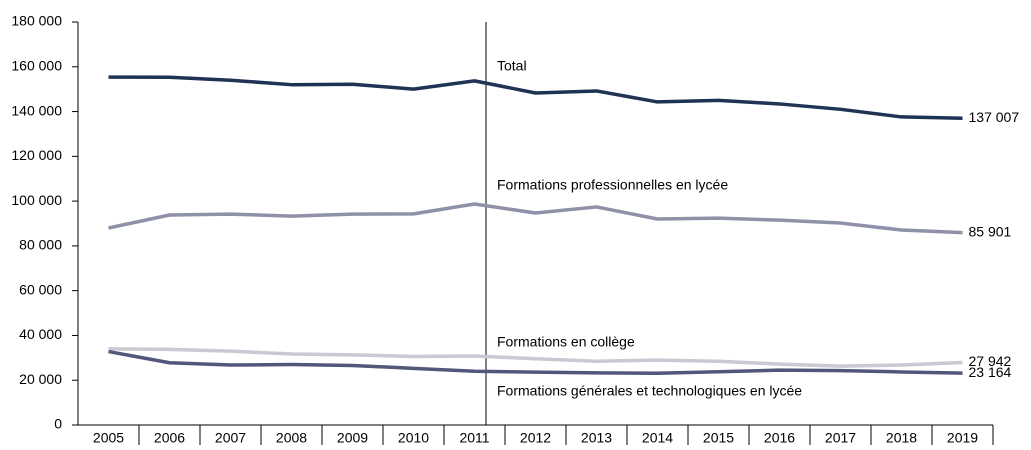 This screenshot has height=450, width=1031. Describe the element at coordinates (474, 438) in the screenshot. I see `x-tick-label: 2011` at that location.